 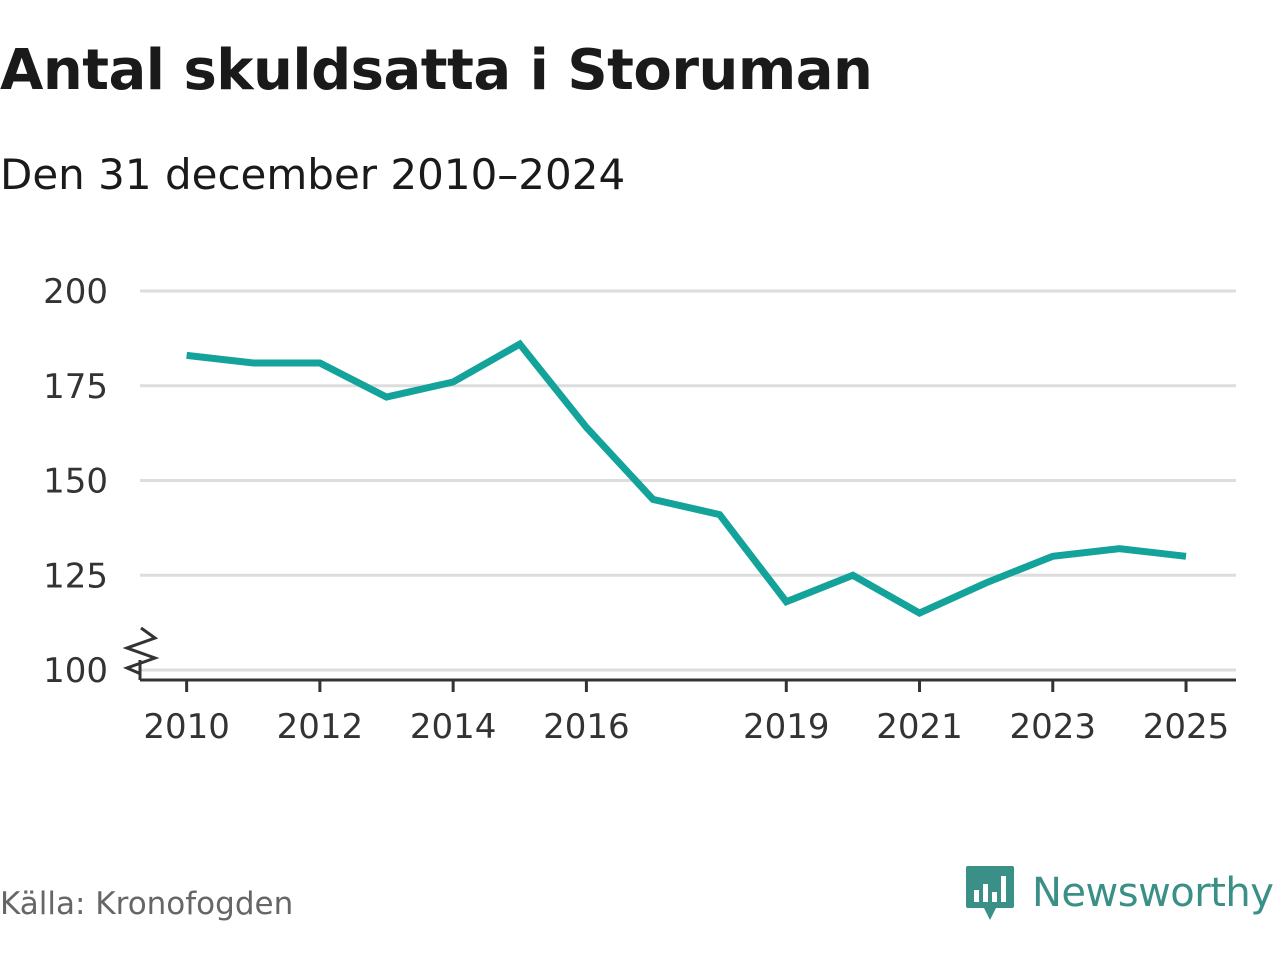 I want to click on x-tick-label-2016: 2016, so click(x=586, y=727).